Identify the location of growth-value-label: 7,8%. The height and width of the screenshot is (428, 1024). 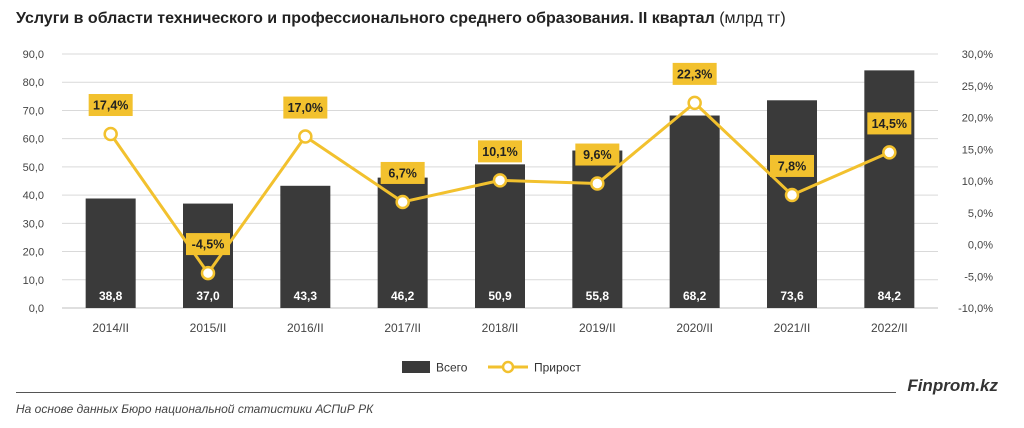
(792, 166).